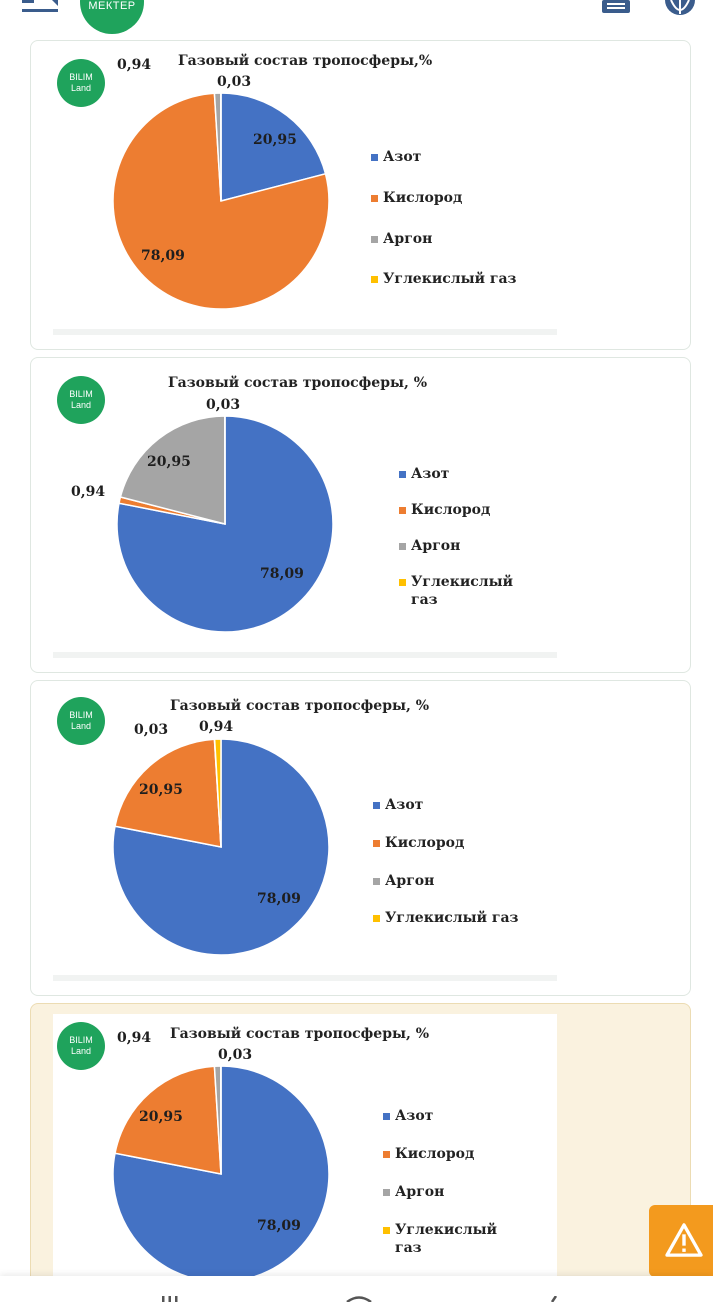  What do you see at coordinates (616, 7) in the screenshot?
I see `document-icon` at bounding box center [616, 7].